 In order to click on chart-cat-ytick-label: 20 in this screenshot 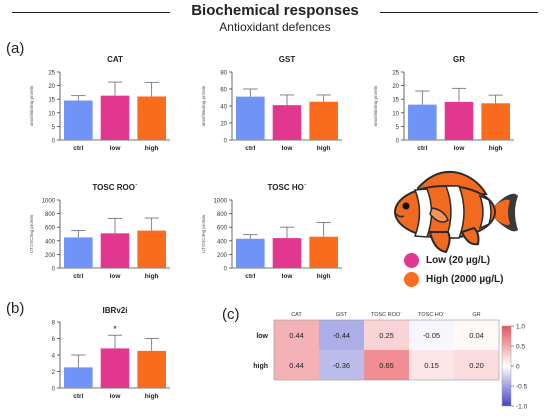, I will do `click(51, 87)`.